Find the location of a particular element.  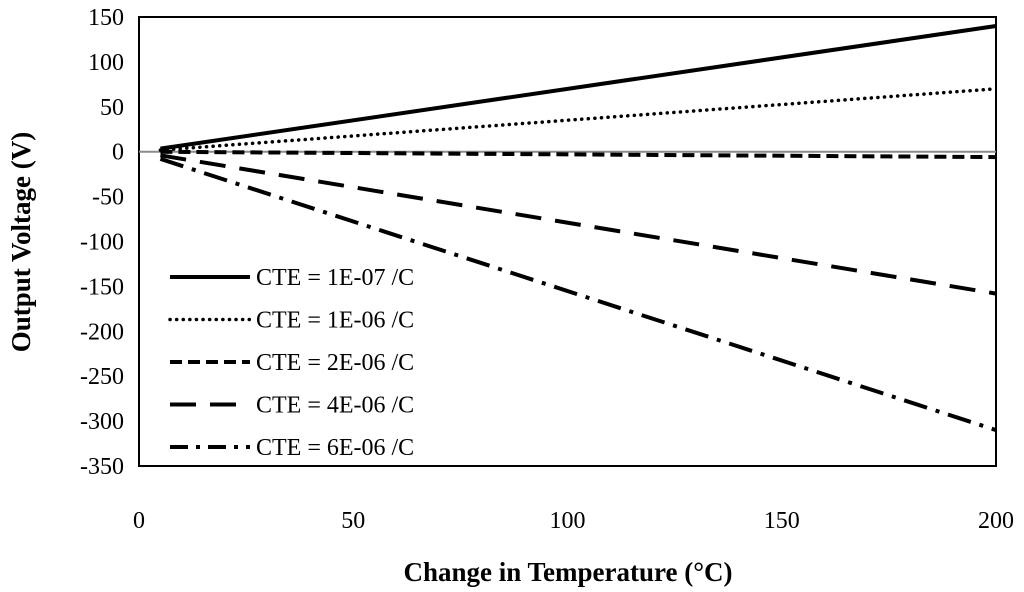

x-tick-labels: 0 50 100 150 200 is located at coordinates (573, 521).